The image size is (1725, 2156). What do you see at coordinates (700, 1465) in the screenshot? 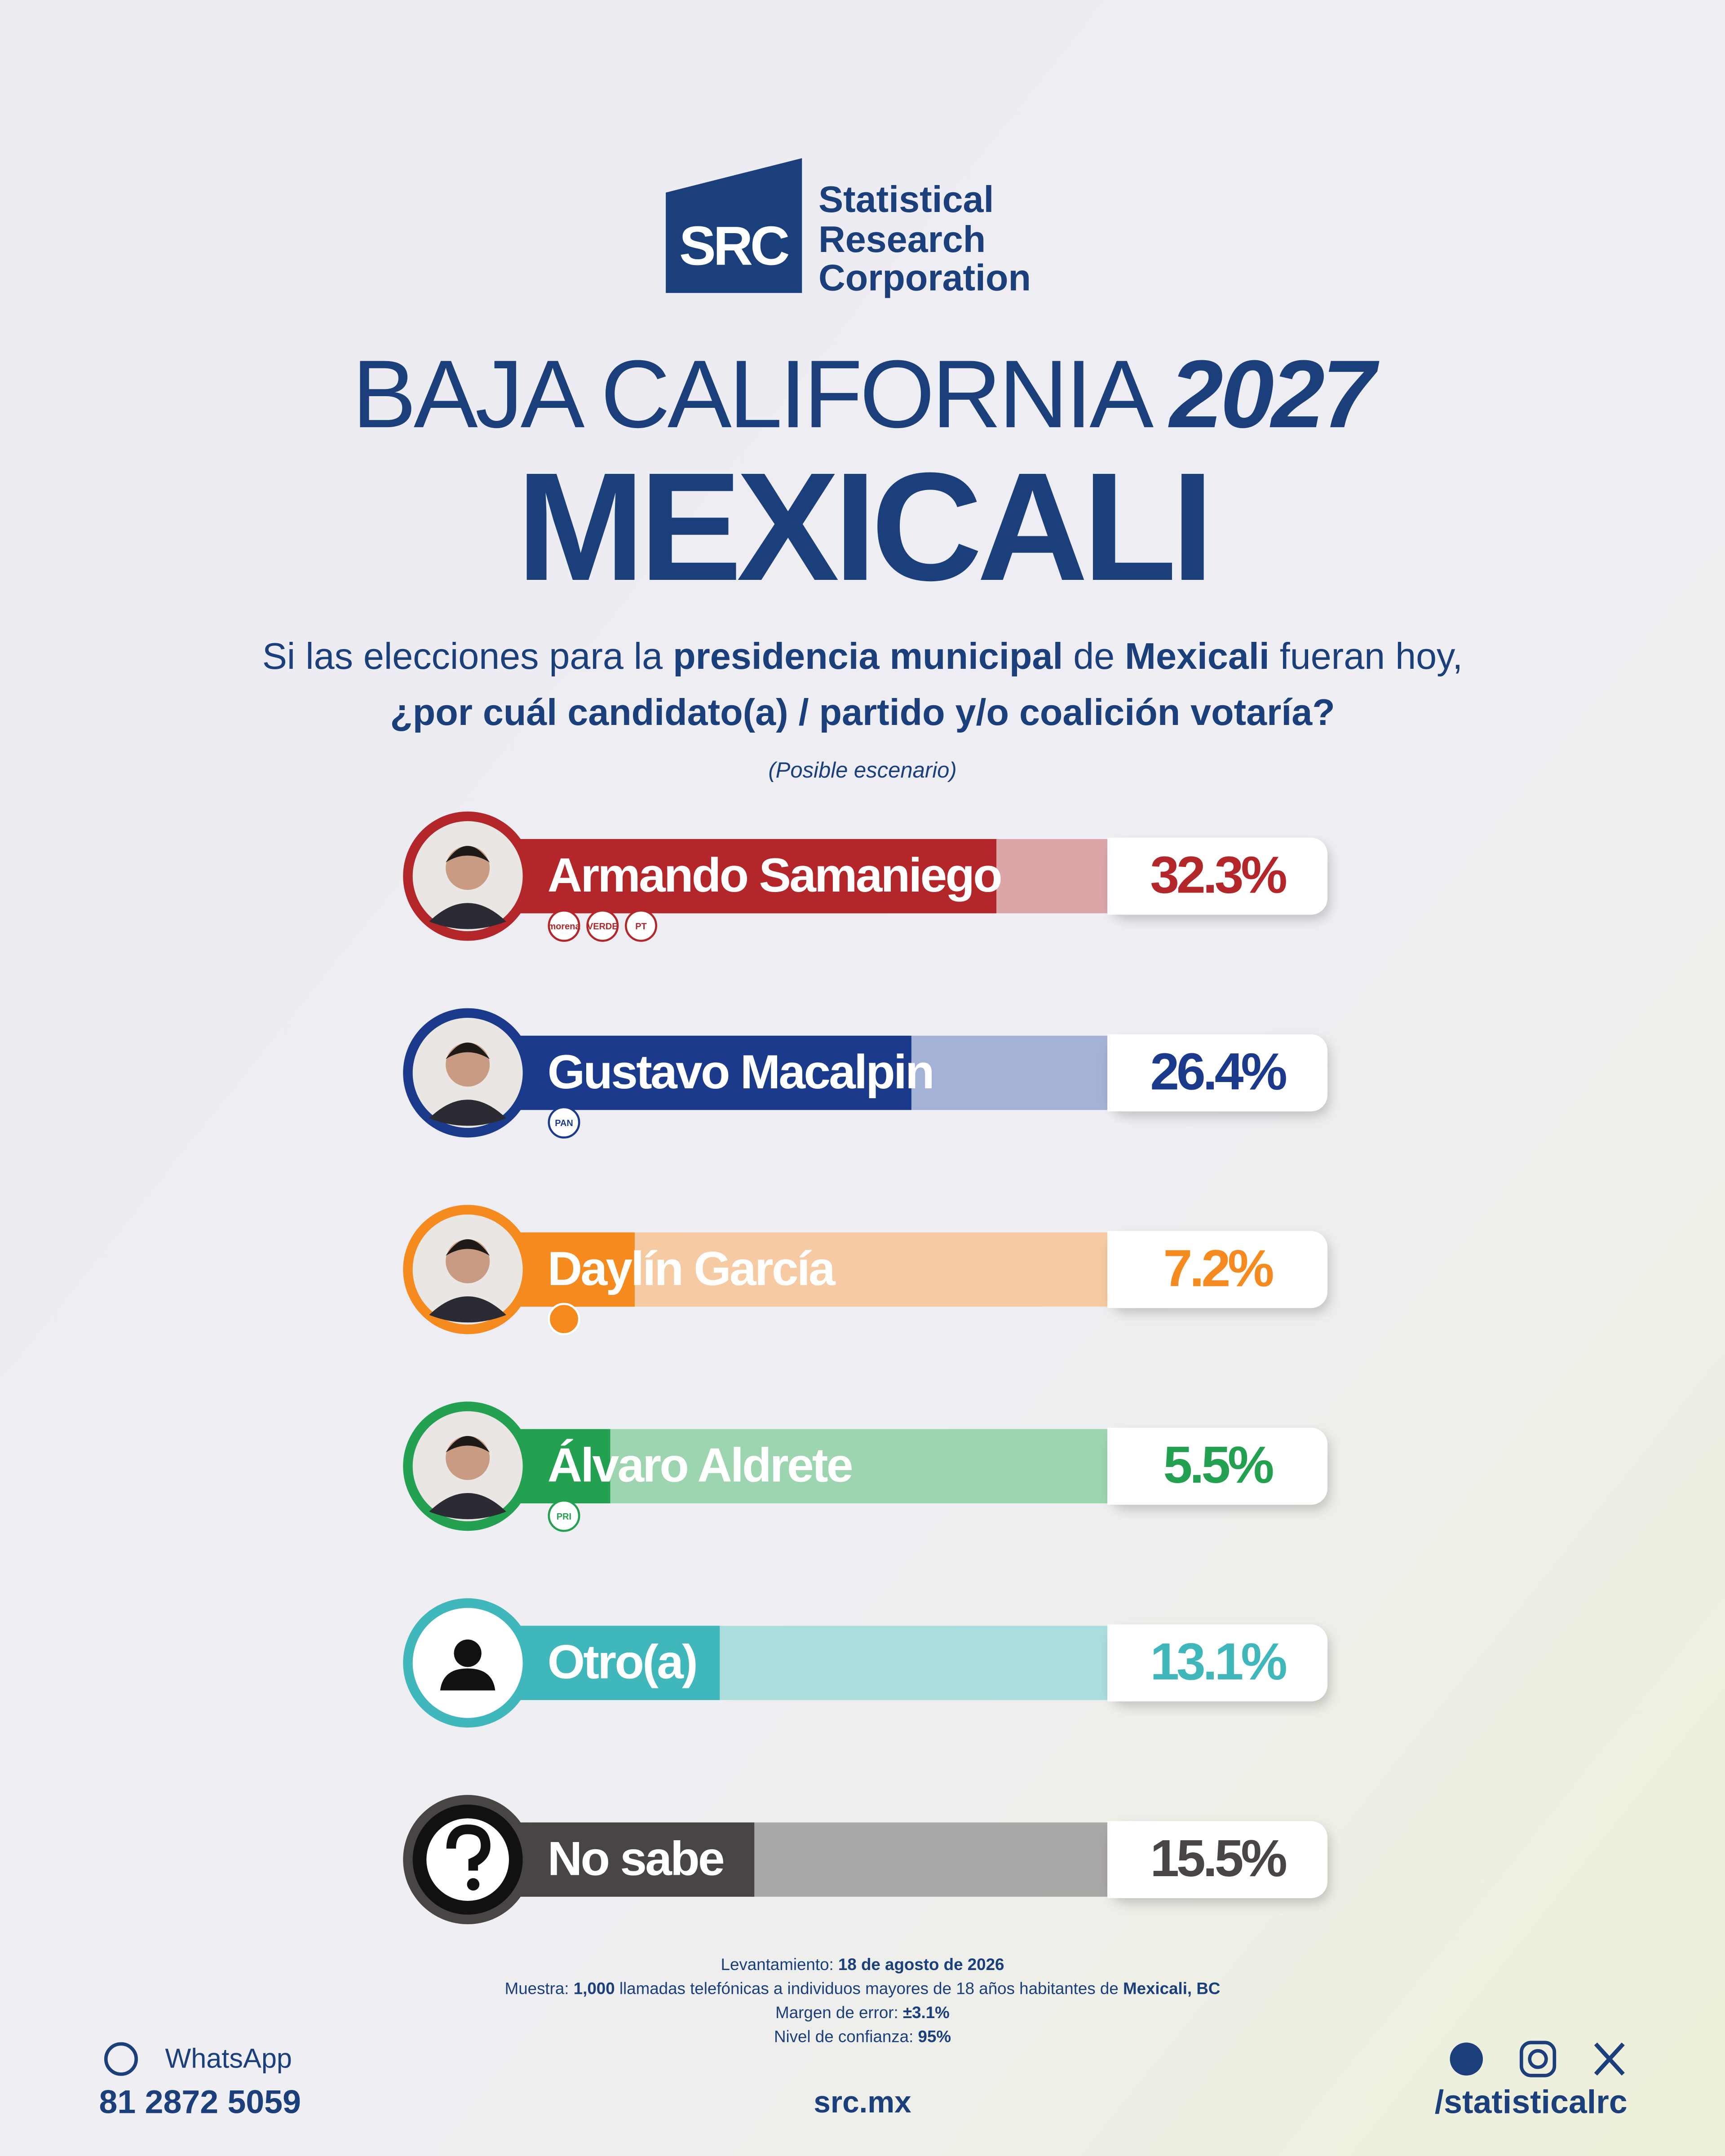
I see `candidate-name: Álvaro Aldrete` at bounding box center [700, 1465].